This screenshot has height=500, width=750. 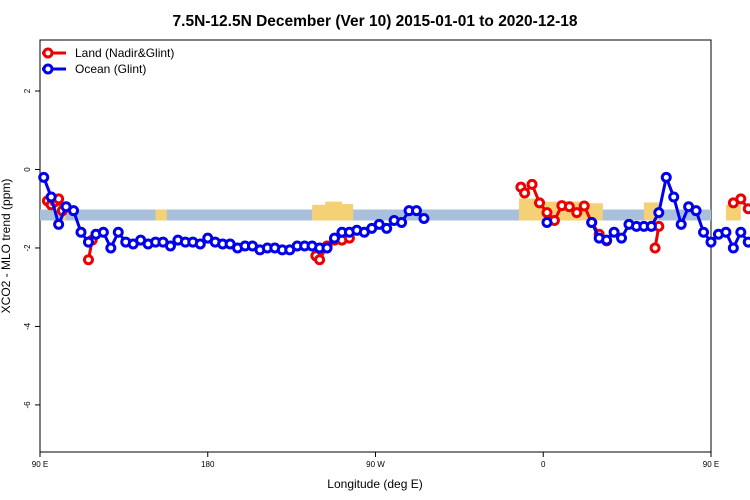 I want to click on y-axis: 2 0 -2 -4 -6, so click(x=31, y=248).